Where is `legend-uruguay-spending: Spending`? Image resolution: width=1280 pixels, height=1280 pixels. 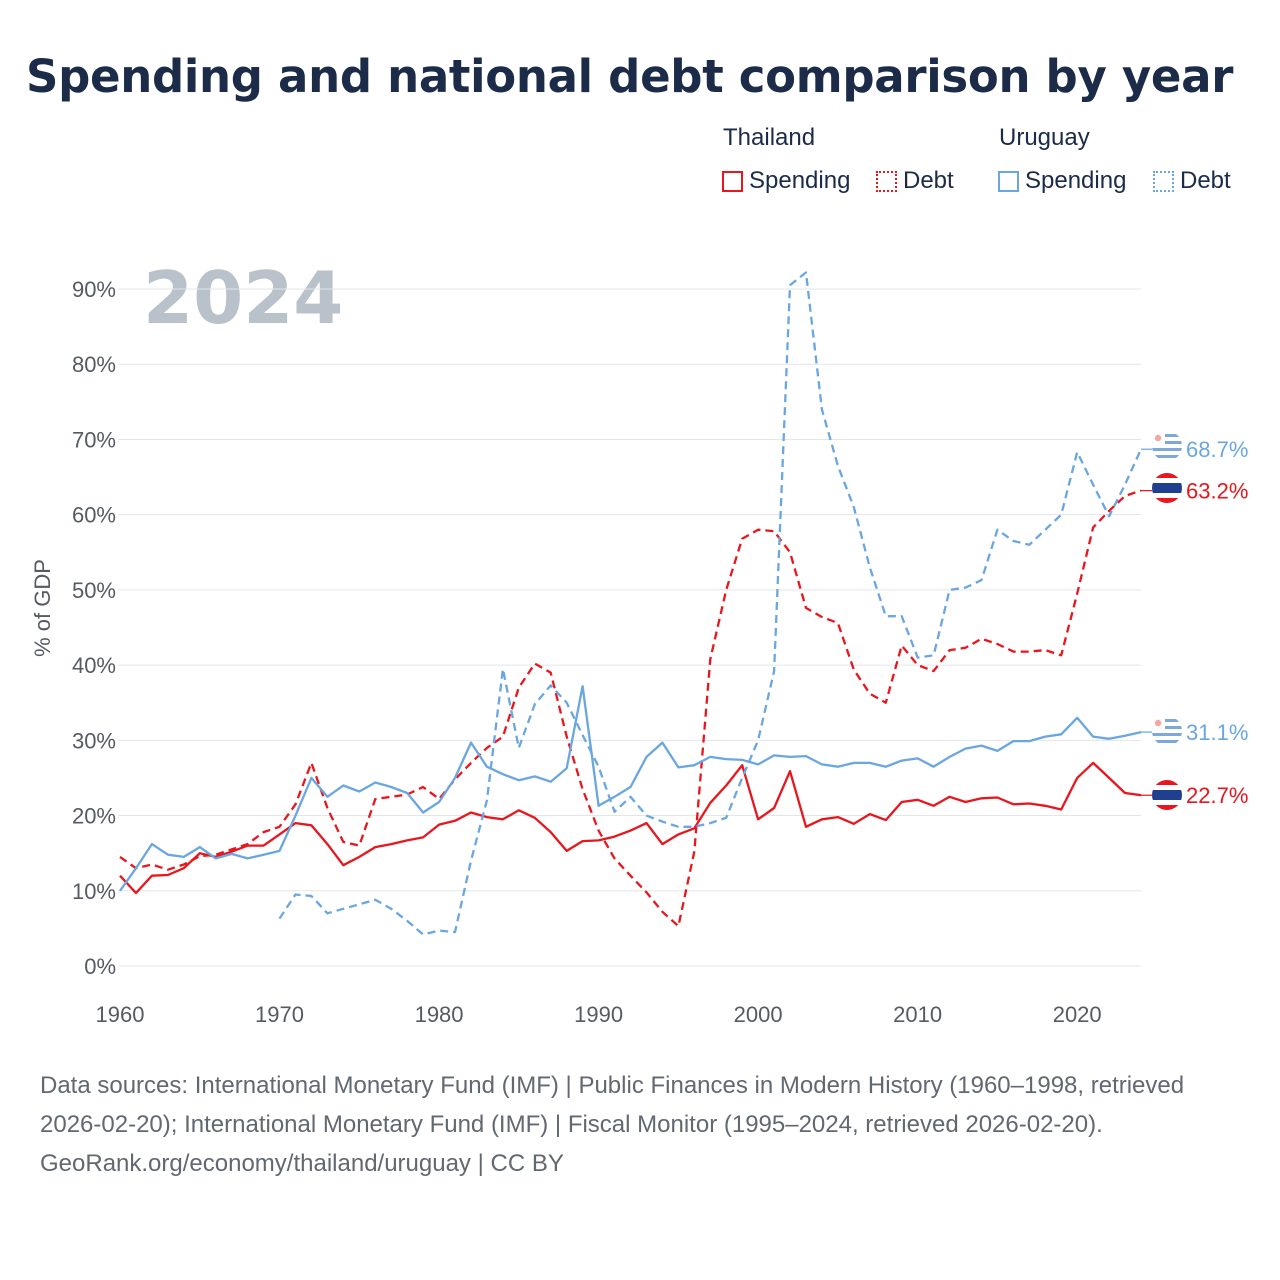 legend-uruguay-spending: Spending is located at coordinates (1062, 181).